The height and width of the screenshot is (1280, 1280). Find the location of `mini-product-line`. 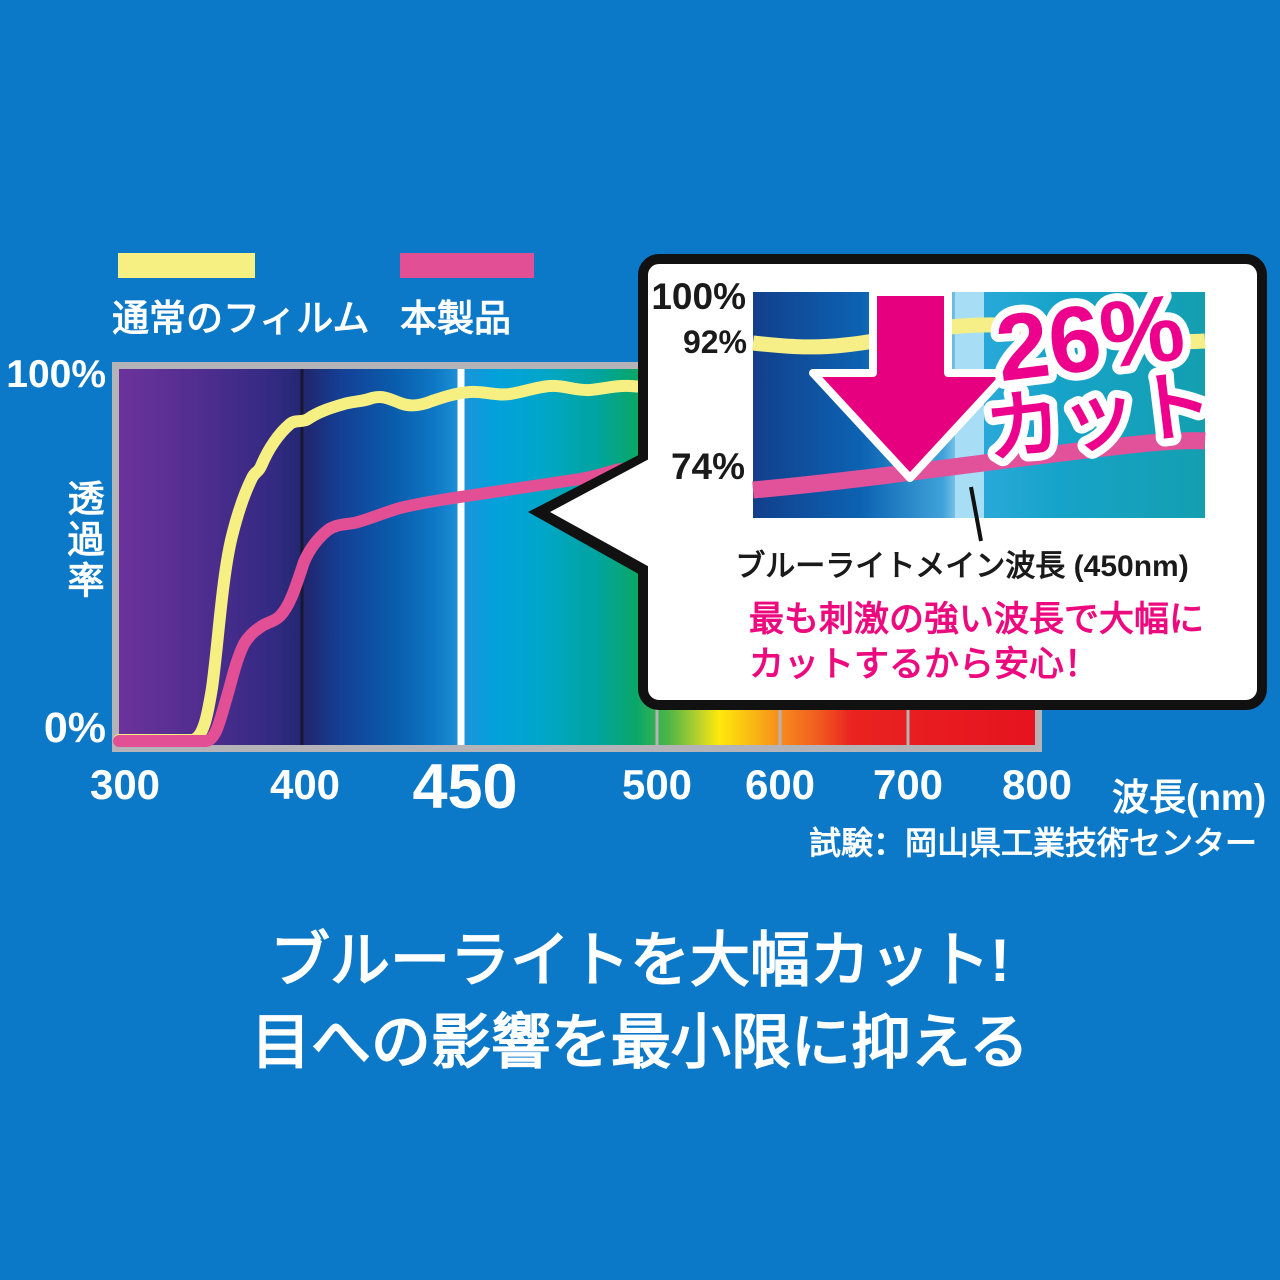

mini-product-line is located at coordinates (979, 465).